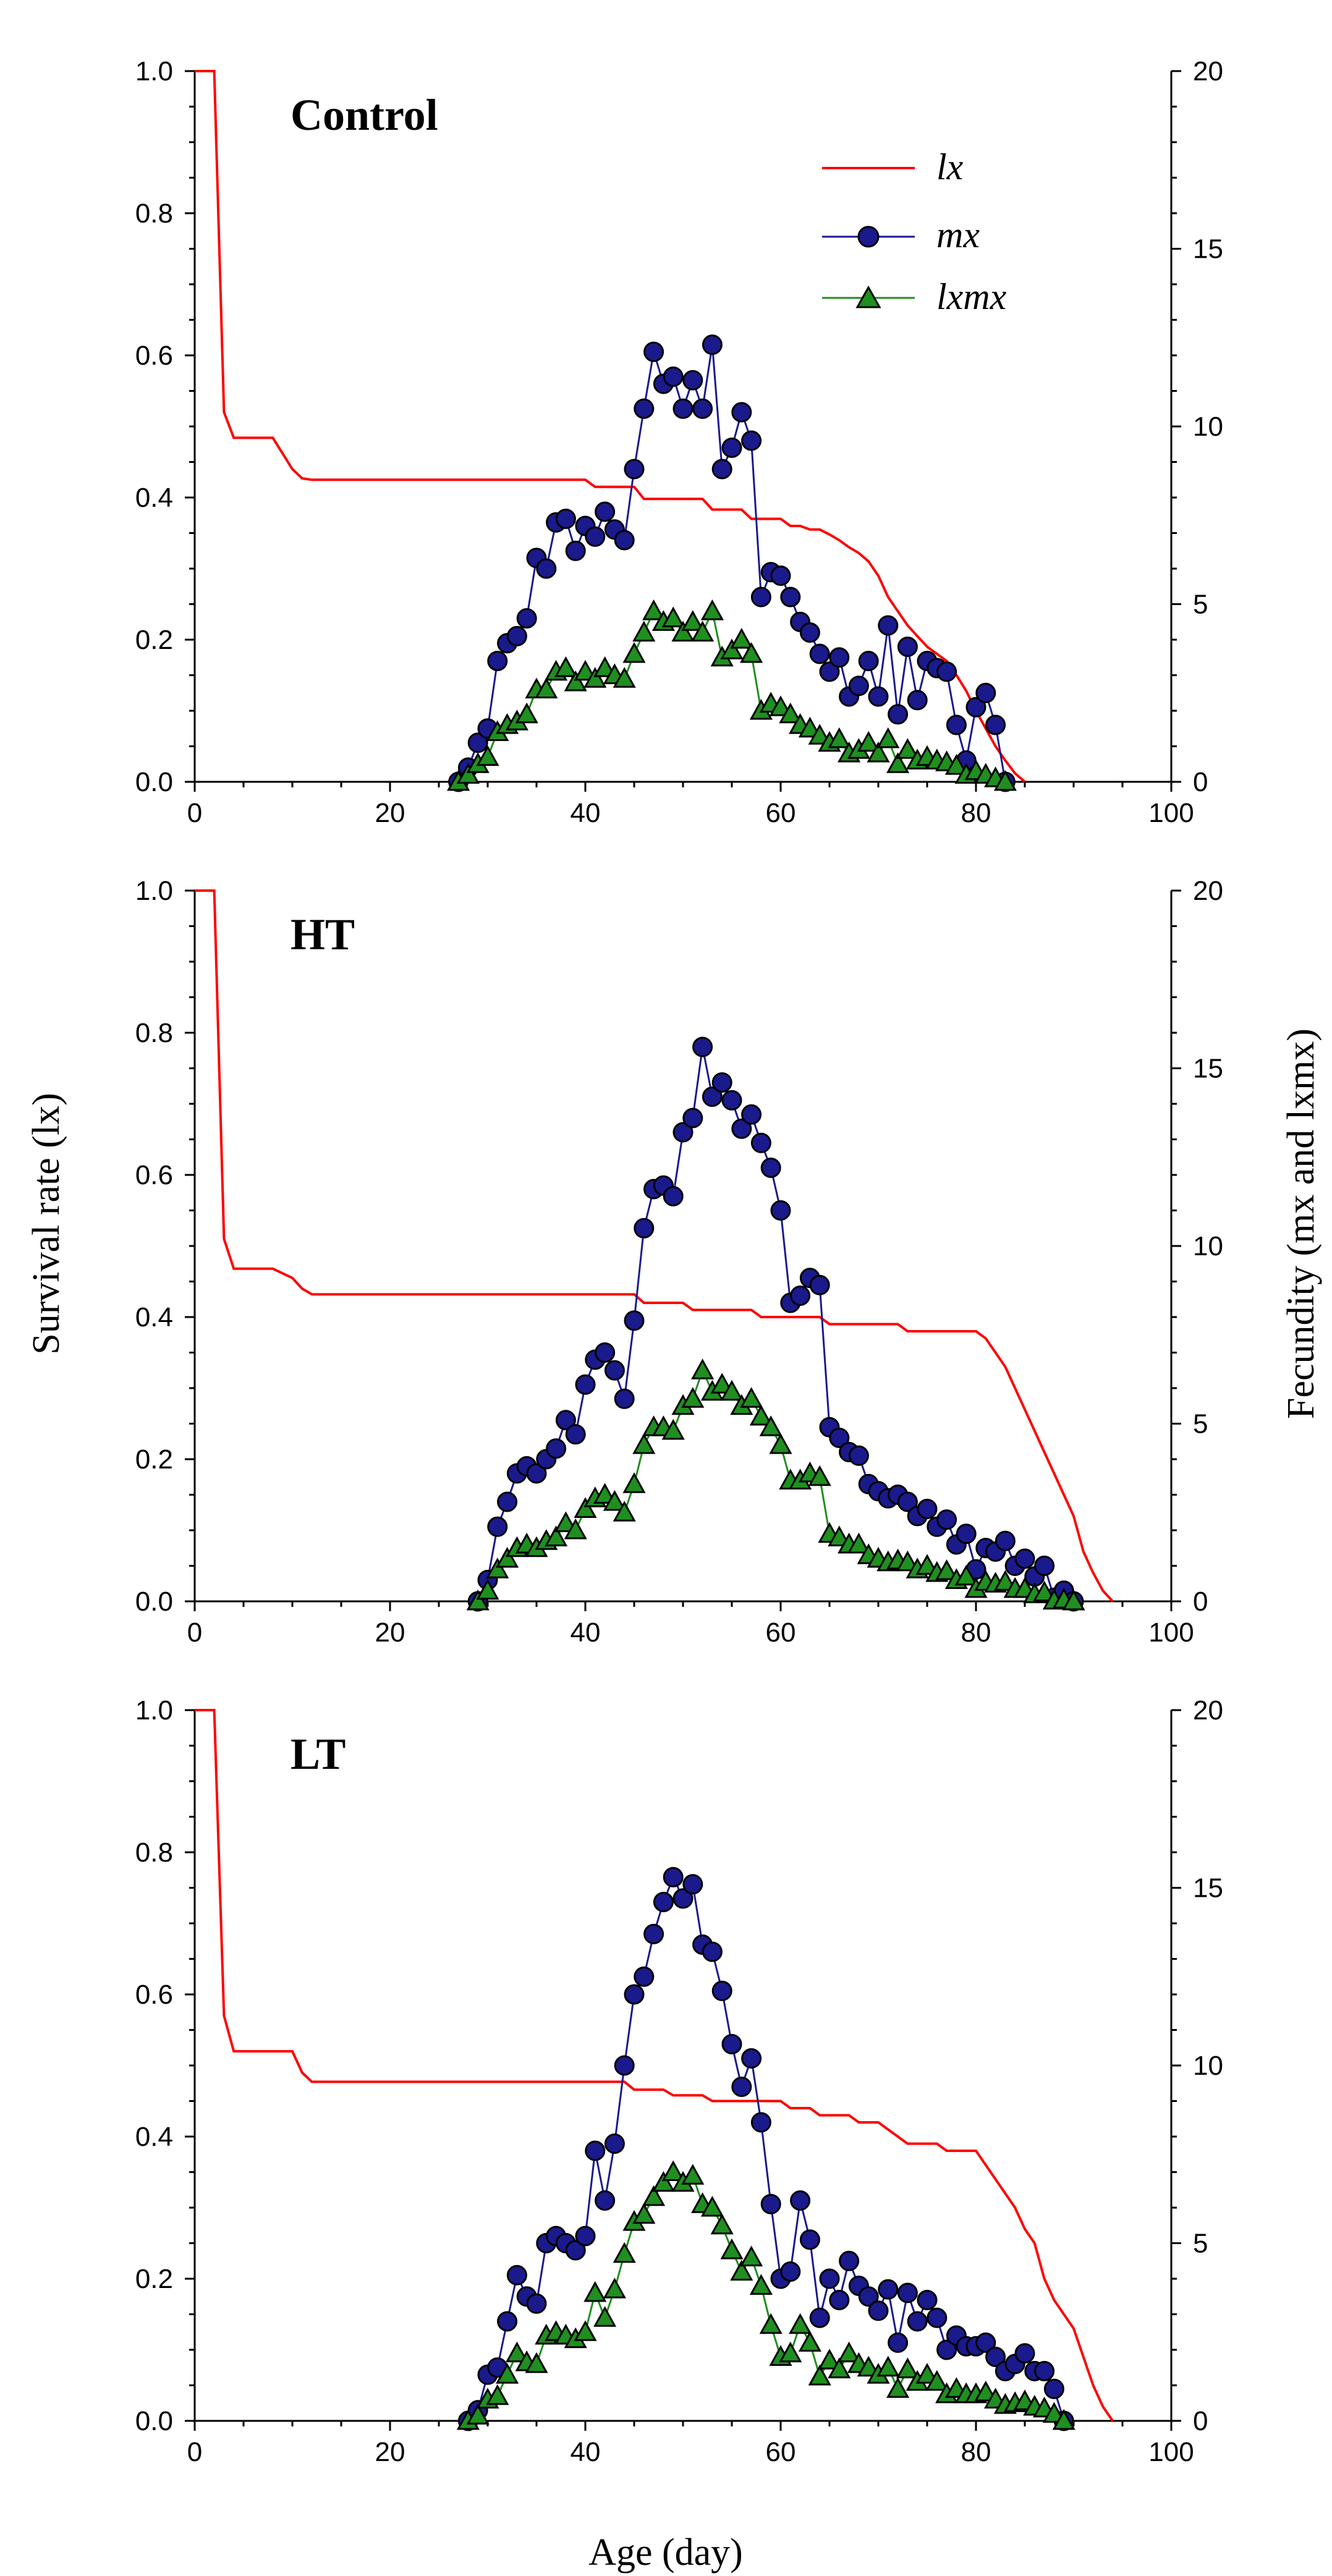 The width and height of the screenshot is (1332, 2576). Describe the element at coordinates (1208, 427) in the screenshot. I see `y-right-tick-label: 10` at that location.